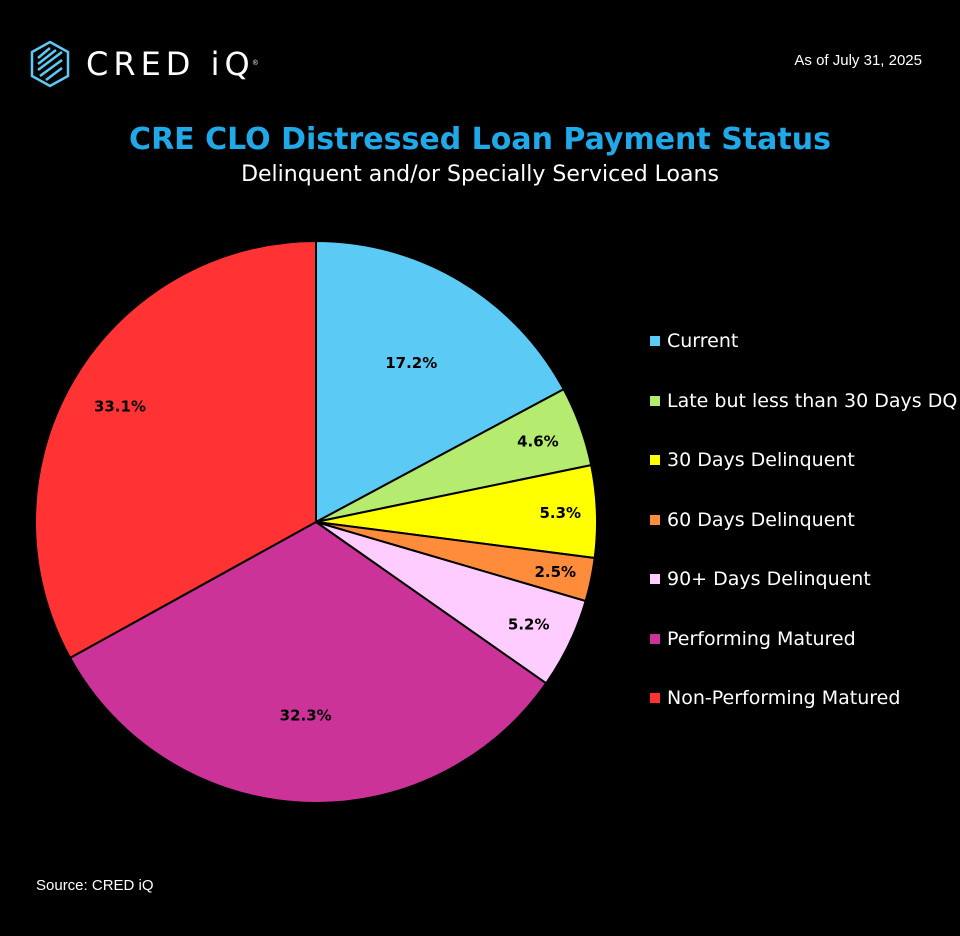  Describe the element at coordinates (50, 64) in the screenshot. I see `cred-iq-logo-icon` at that location.